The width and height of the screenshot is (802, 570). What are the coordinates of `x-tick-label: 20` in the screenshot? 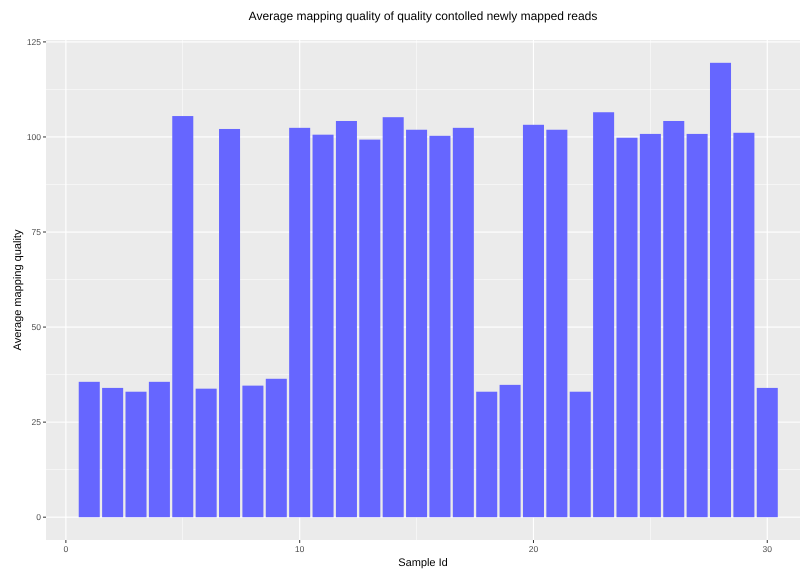 It's located at (533, 549).